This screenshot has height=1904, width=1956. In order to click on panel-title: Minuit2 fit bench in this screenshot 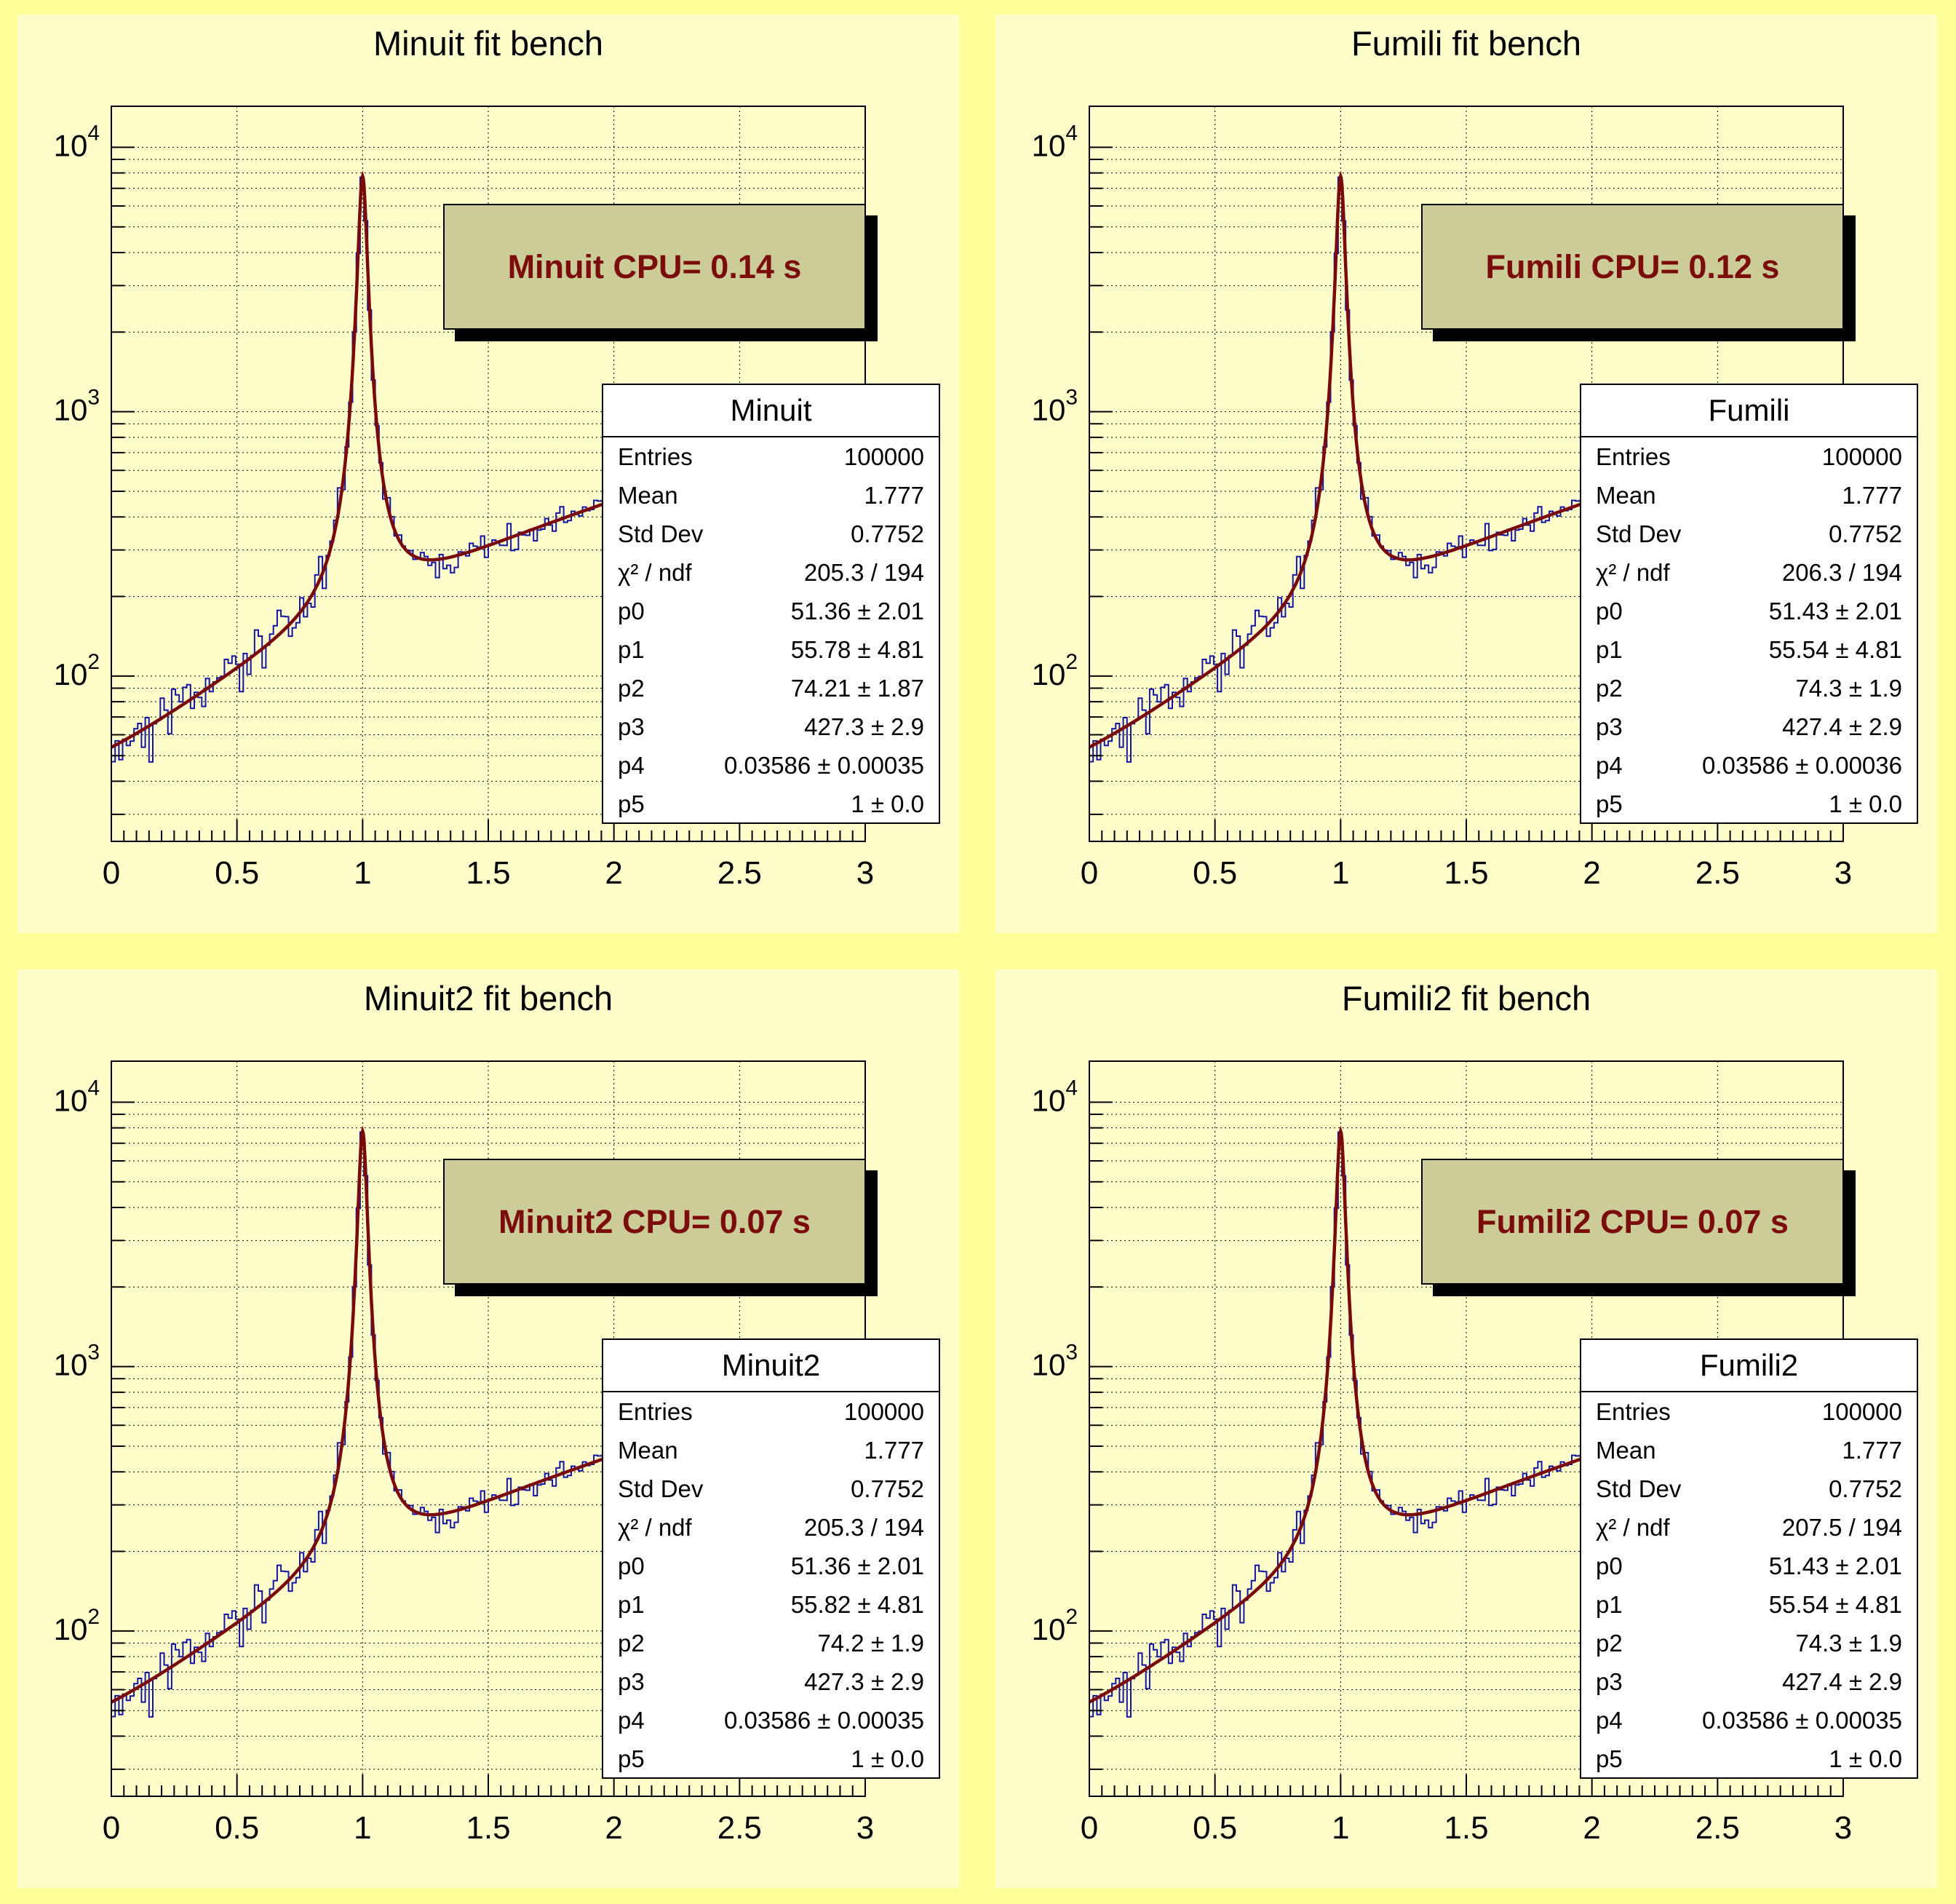, I will do `click(488, 998)`.